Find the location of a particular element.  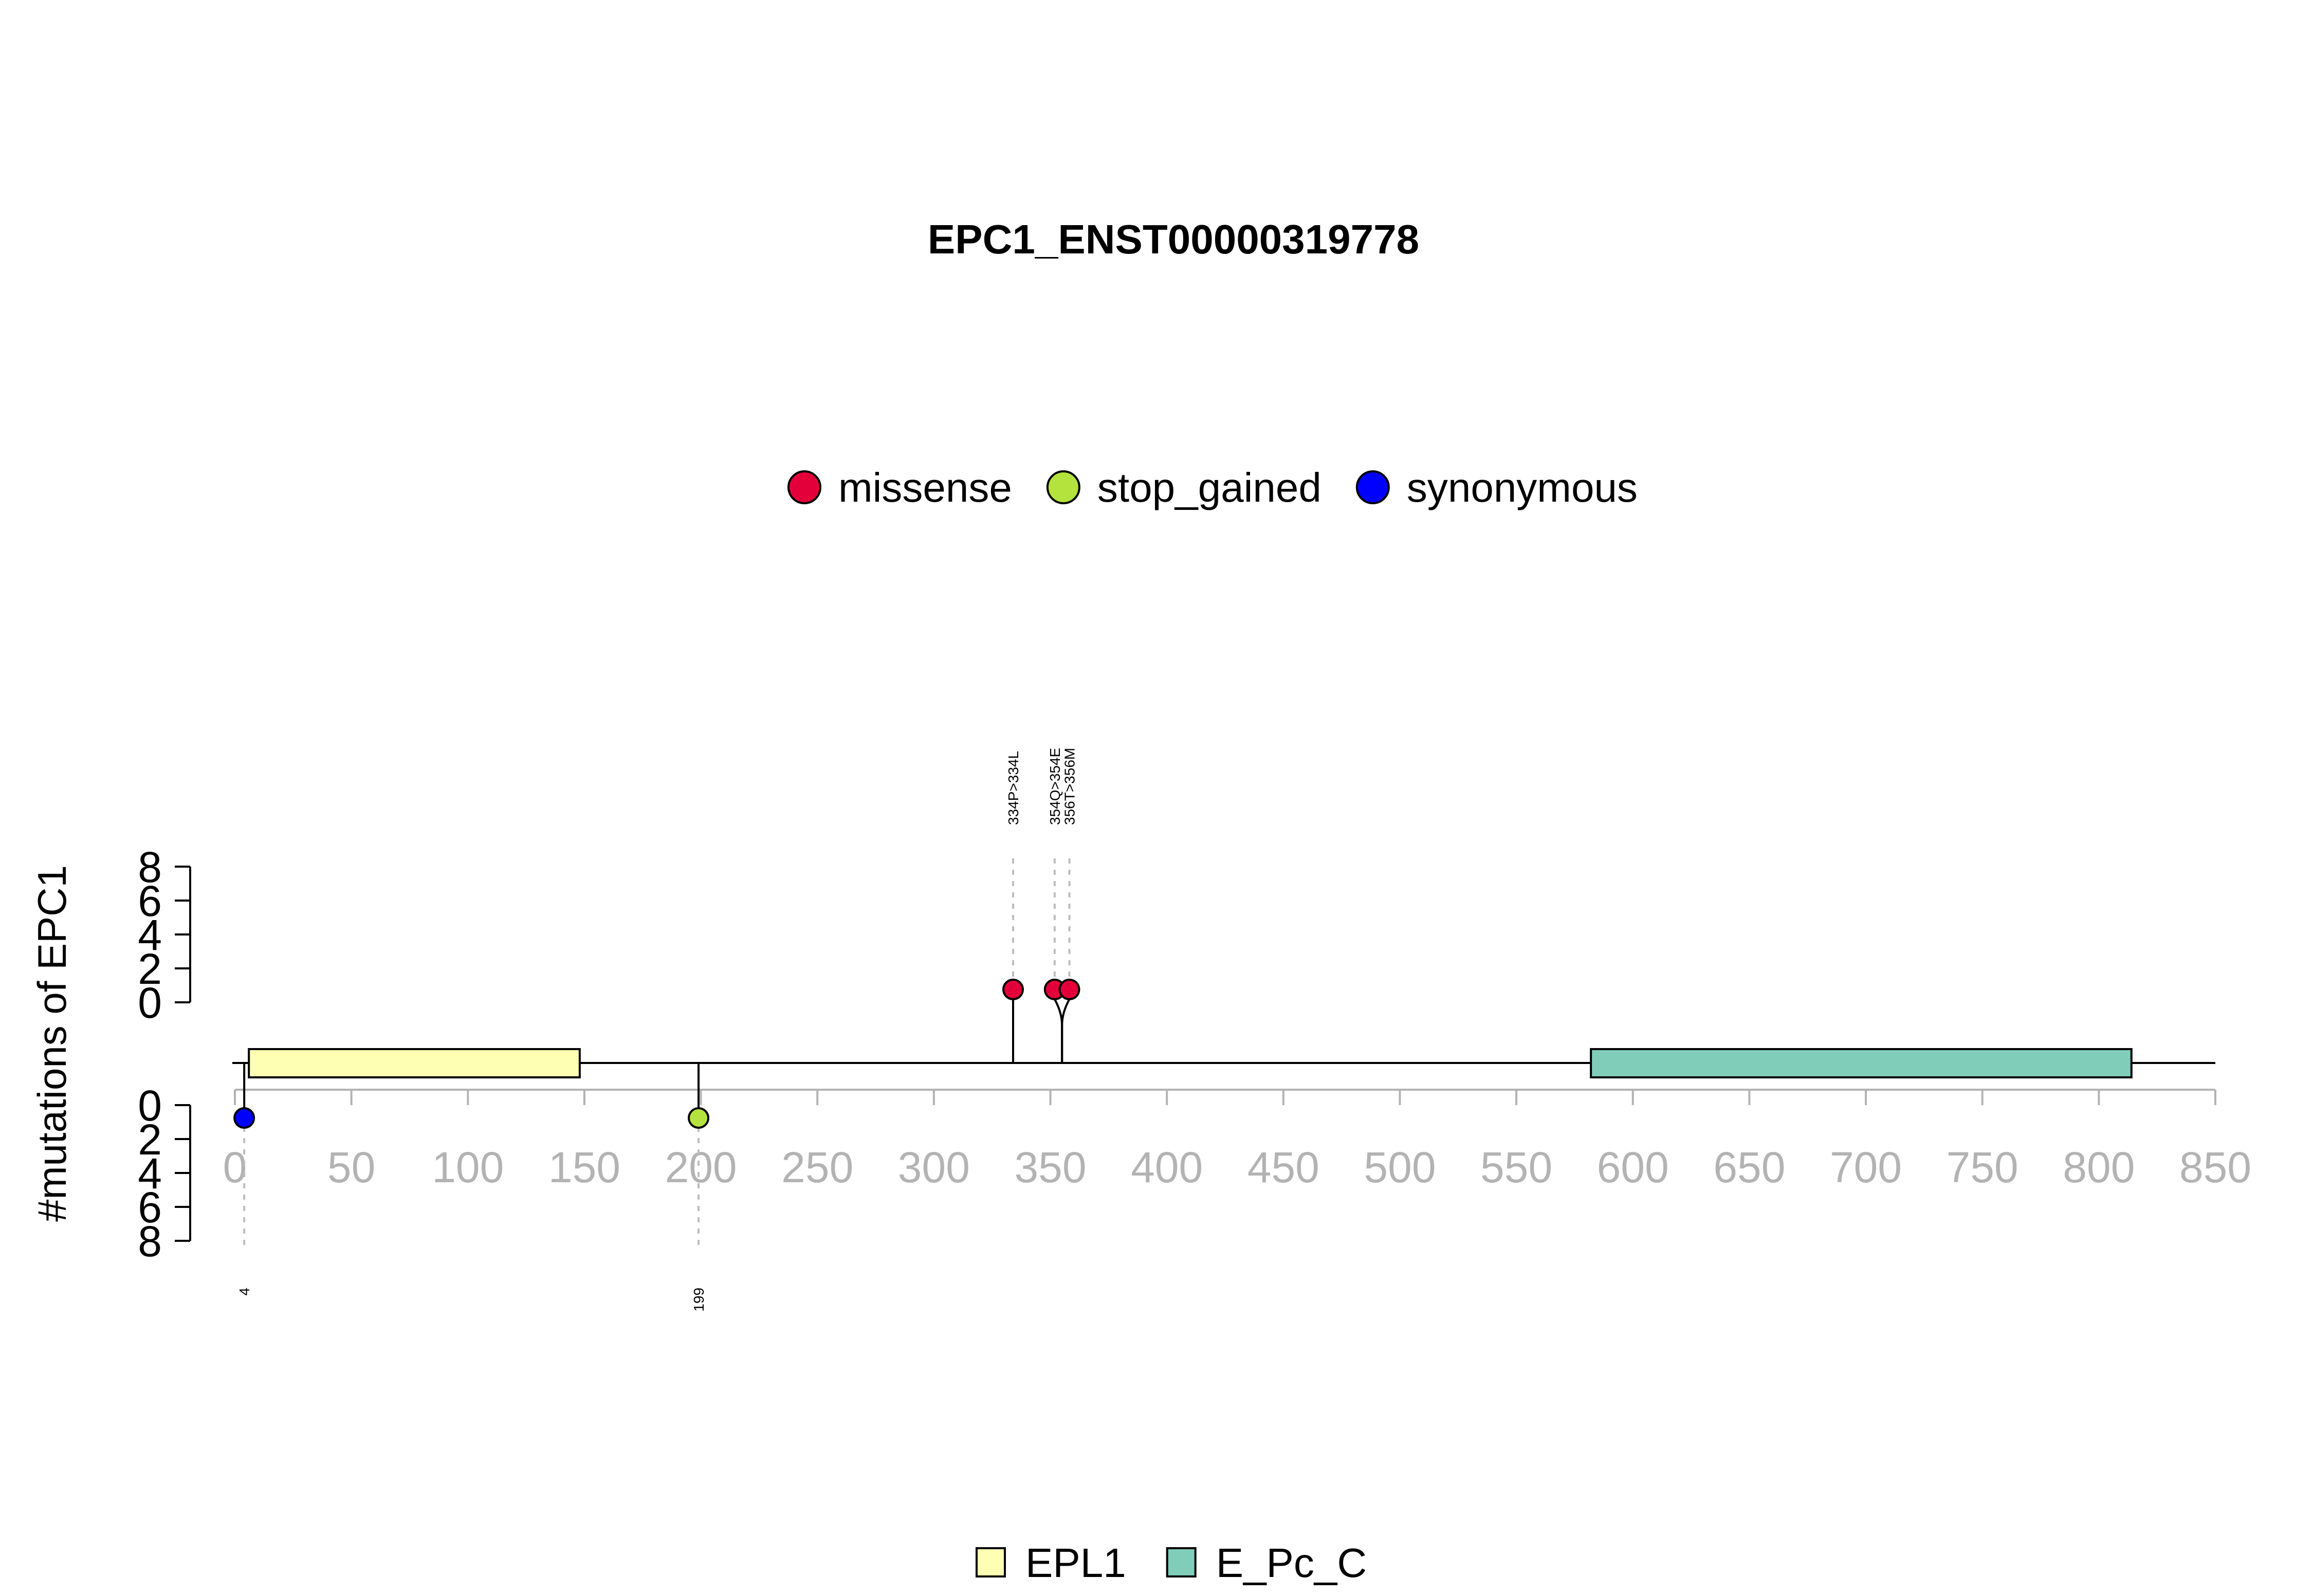

y-axis-lower-tick-label: 0 is located at coordinates (150, 1106).